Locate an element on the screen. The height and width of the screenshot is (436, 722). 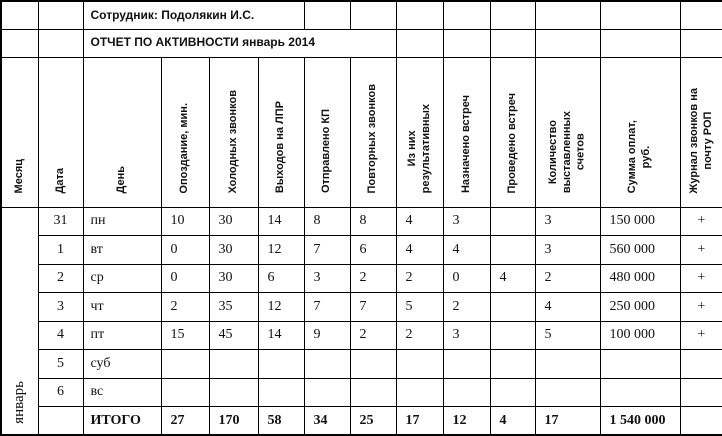
header-cell-meetings-held: Проведено встреч is located at coordinates (512, 132).